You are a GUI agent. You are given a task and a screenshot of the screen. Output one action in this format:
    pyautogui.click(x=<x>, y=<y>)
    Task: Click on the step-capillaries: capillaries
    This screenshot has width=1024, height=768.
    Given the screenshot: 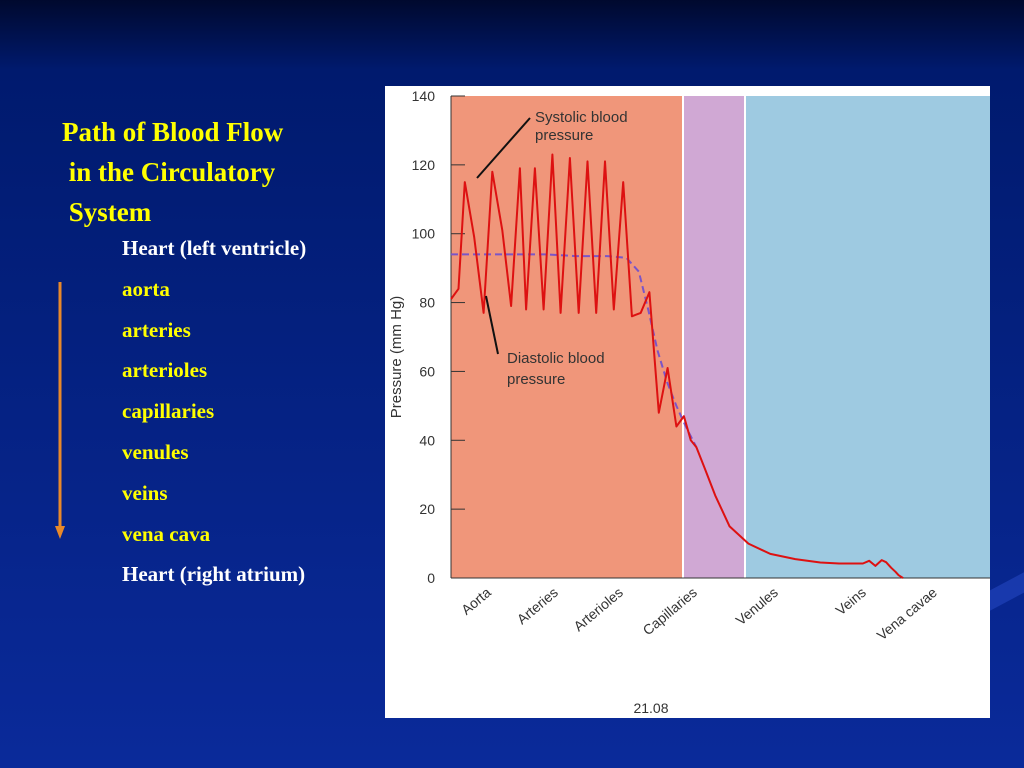 What is the action you would take?
    pyautogui.click(x=168, y=411)
    